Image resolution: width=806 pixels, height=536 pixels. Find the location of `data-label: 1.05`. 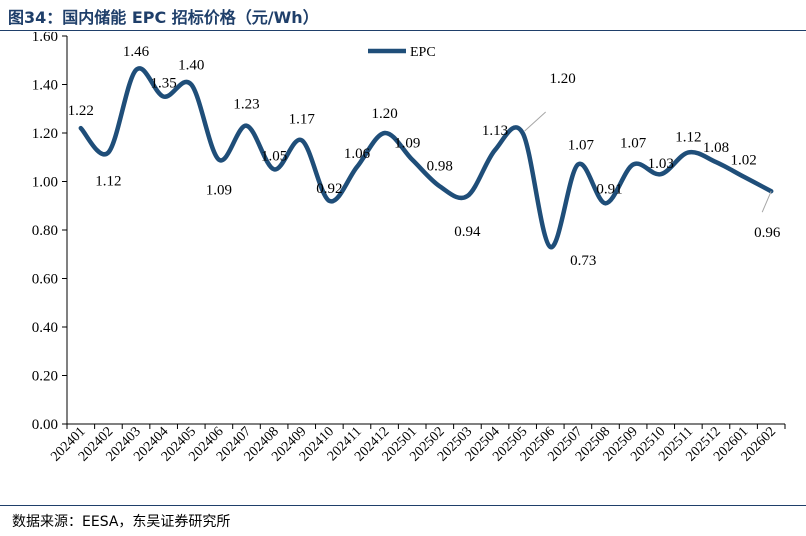

data-label: 1.05 is located at coordinates (274, 156).